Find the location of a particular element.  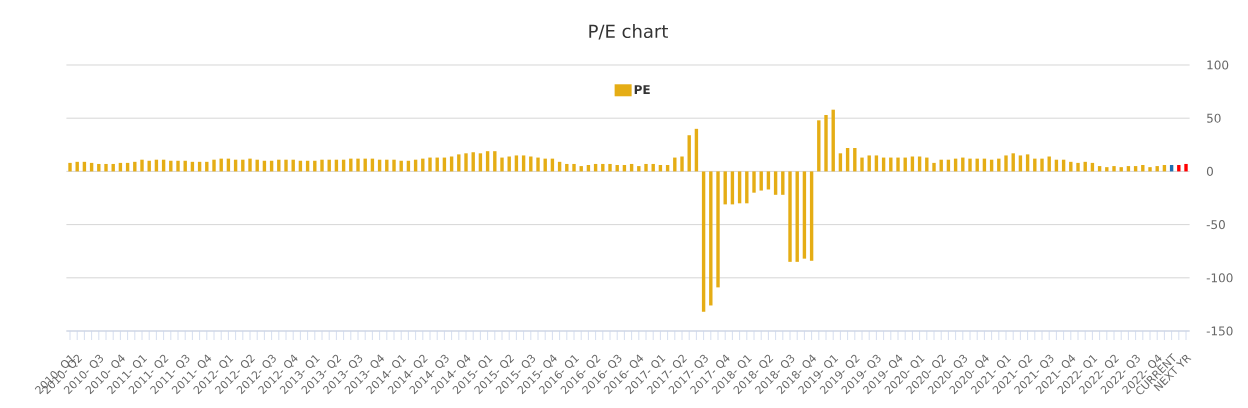

y-tick-label: -100 is located at coordinates (1219, 278).